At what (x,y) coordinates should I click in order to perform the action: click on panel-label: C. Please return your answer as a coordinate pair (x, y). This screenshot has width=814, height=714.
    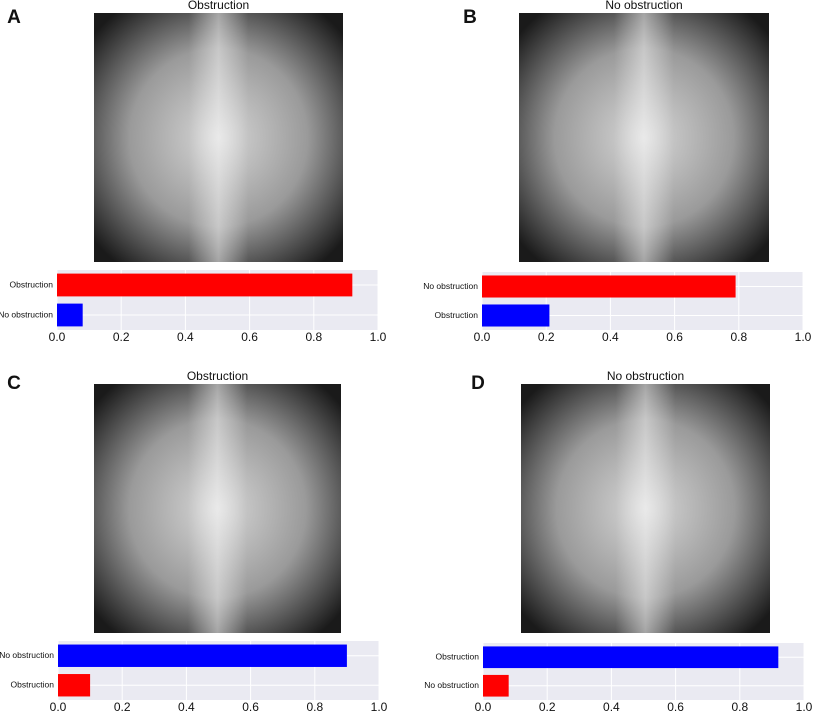
    Looking at the image, I should click on (14, 383).